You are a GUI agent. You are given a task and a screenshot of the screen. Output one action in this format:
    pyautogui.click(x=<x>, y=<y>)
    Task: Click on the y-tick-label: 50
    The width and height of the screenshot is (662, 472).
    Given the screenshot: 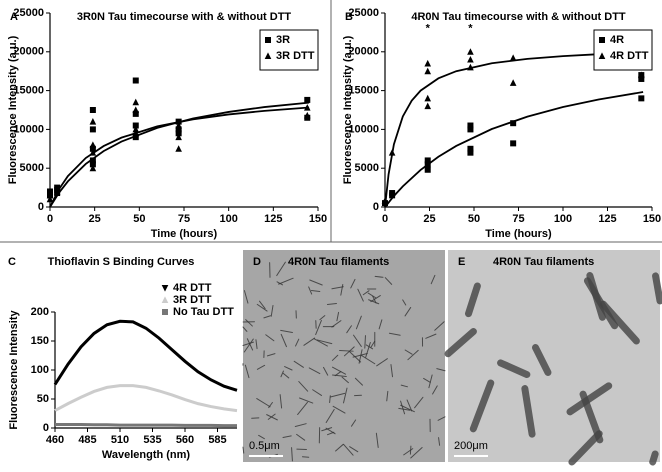 What is the action you would take?
    pyautogui.click(x=43, y=399)
    